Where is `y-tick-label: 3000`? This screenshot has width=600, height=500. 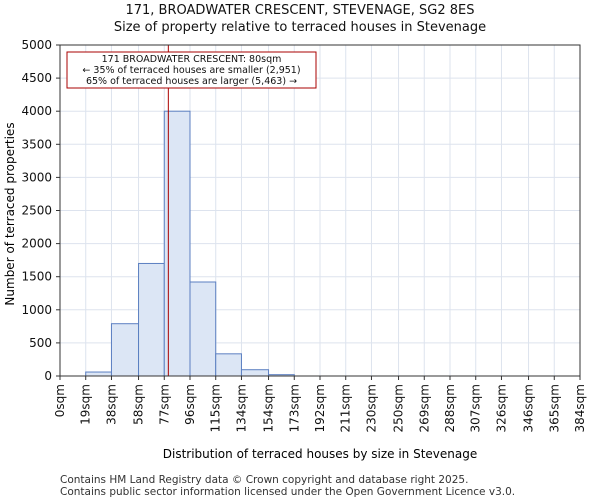
y-tick-label: 3000 is located at coordinates (36, 177).